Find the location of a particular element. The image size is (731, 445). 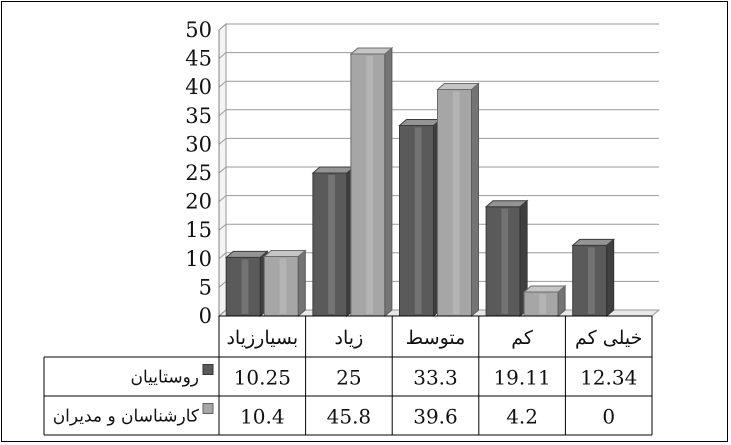

y-tick-label: 0 is located at coordinates (205, 316).